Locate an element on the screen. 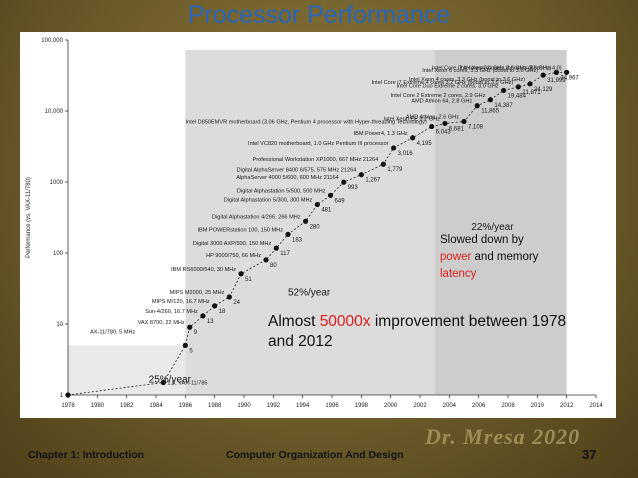 The height and width of the screenshot is (478, 638). y-tick-label: 1000 is located at coordinates (57, 183).